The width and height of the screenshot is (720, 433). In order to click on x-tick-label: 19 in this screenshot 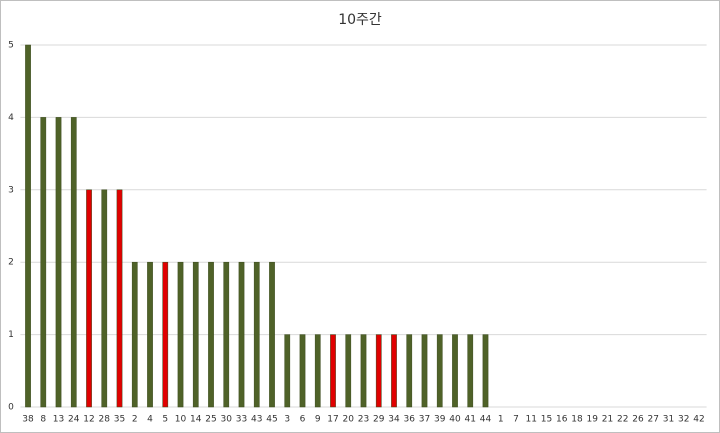, I will do `click(593, 420)`.